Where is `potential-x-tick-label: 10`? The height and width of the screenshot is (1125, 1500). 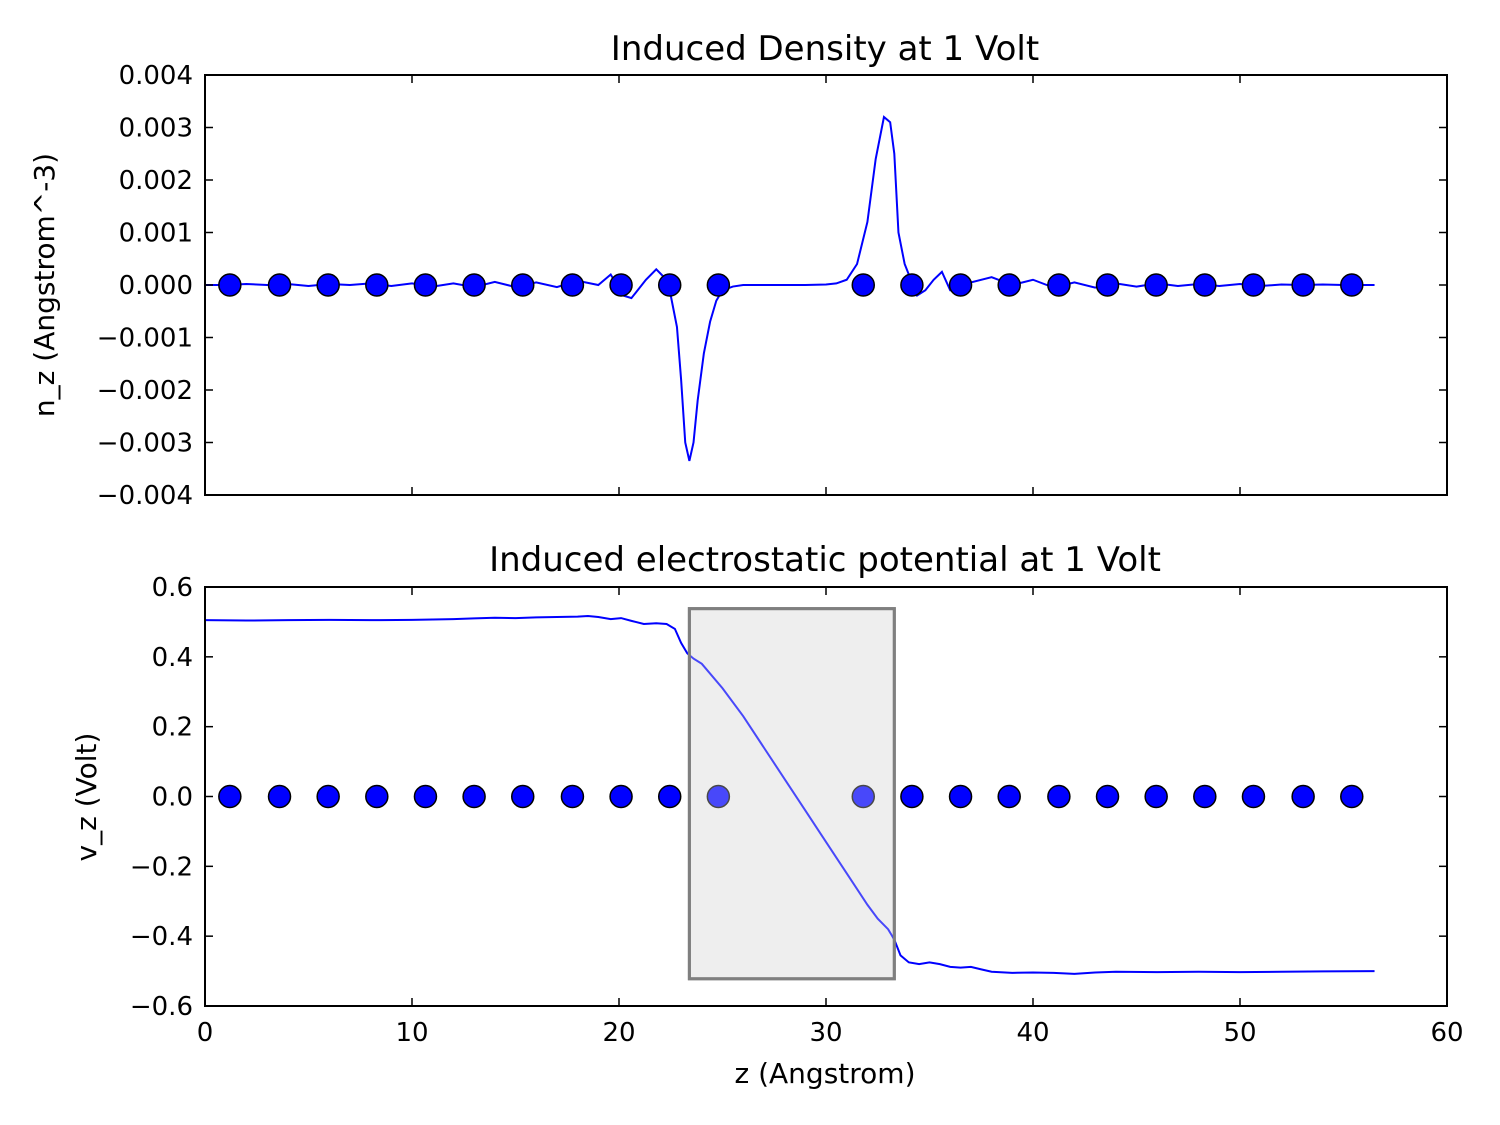 potential-x-tick-label: 10 is located at coordinates (411, 1033).